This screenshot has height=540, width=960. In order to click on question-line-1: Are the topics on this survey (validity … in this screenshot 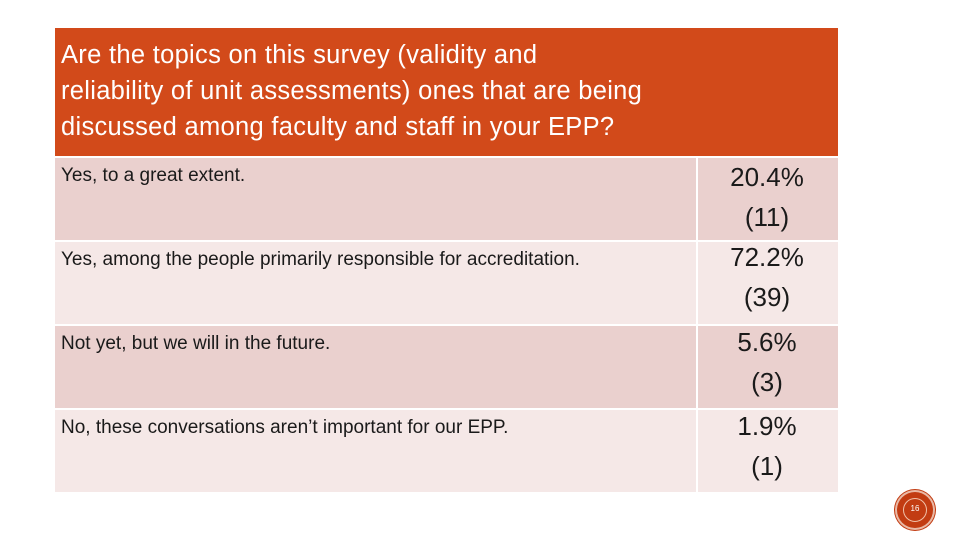, I will do `click(299, 55)`.